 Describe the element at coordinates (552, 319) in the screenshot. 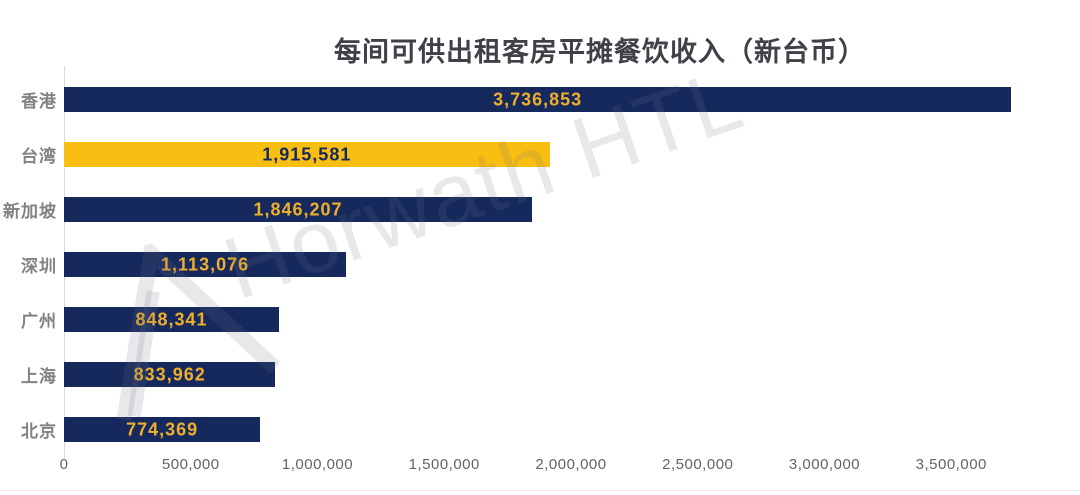

I see `bar-track: 848,341` at that location.